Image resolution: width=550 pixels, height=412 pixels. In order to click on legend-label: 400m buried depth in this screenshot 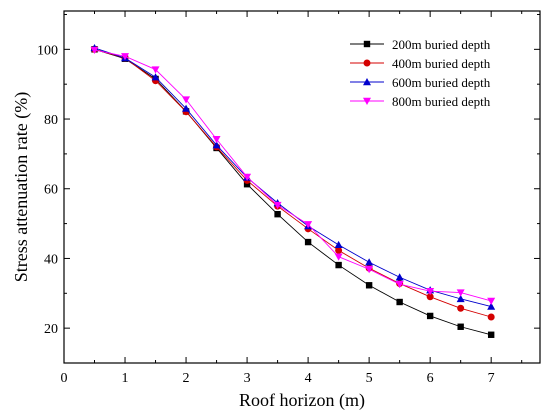, I will do `click(441, 63)`.